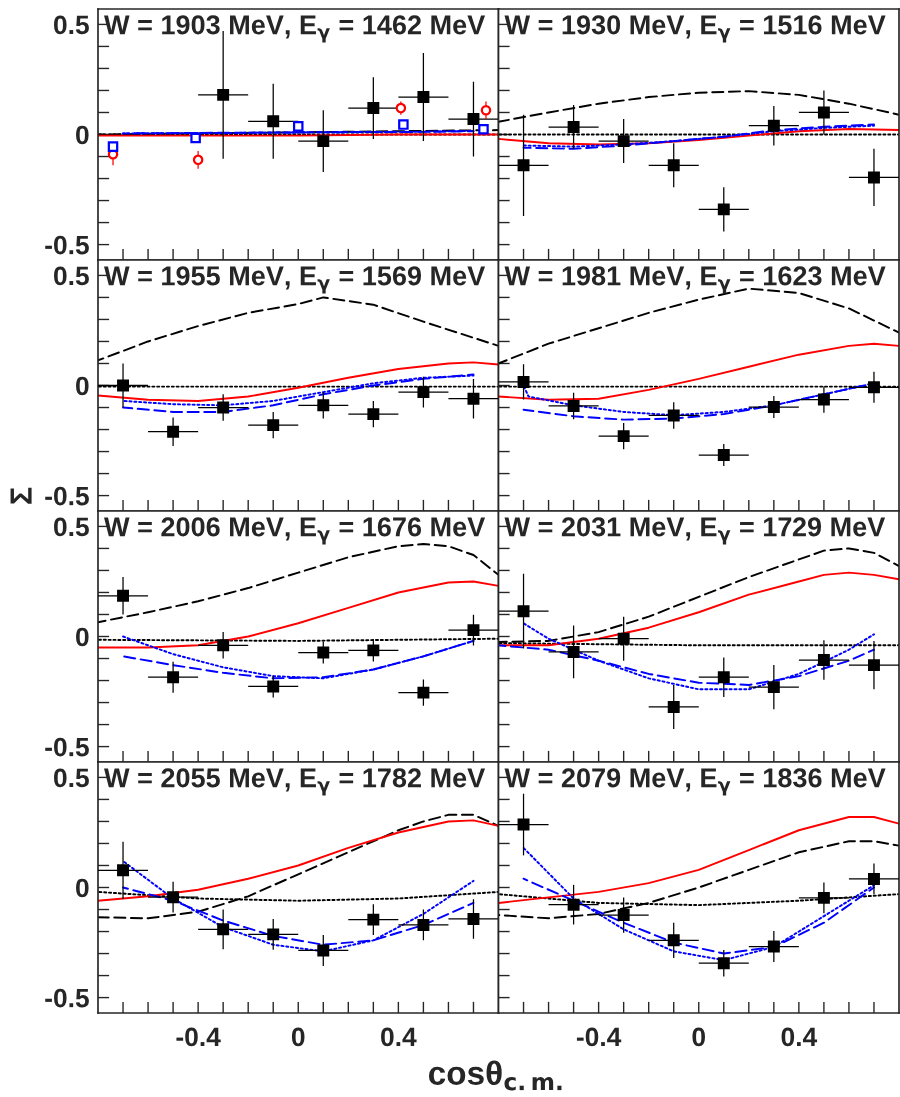  What do you see at coordinates (495, 1075) in the screenshot?
I see `x-axis-title: cosθ$_{c.m.}$` at bounding box center [495, 1075].